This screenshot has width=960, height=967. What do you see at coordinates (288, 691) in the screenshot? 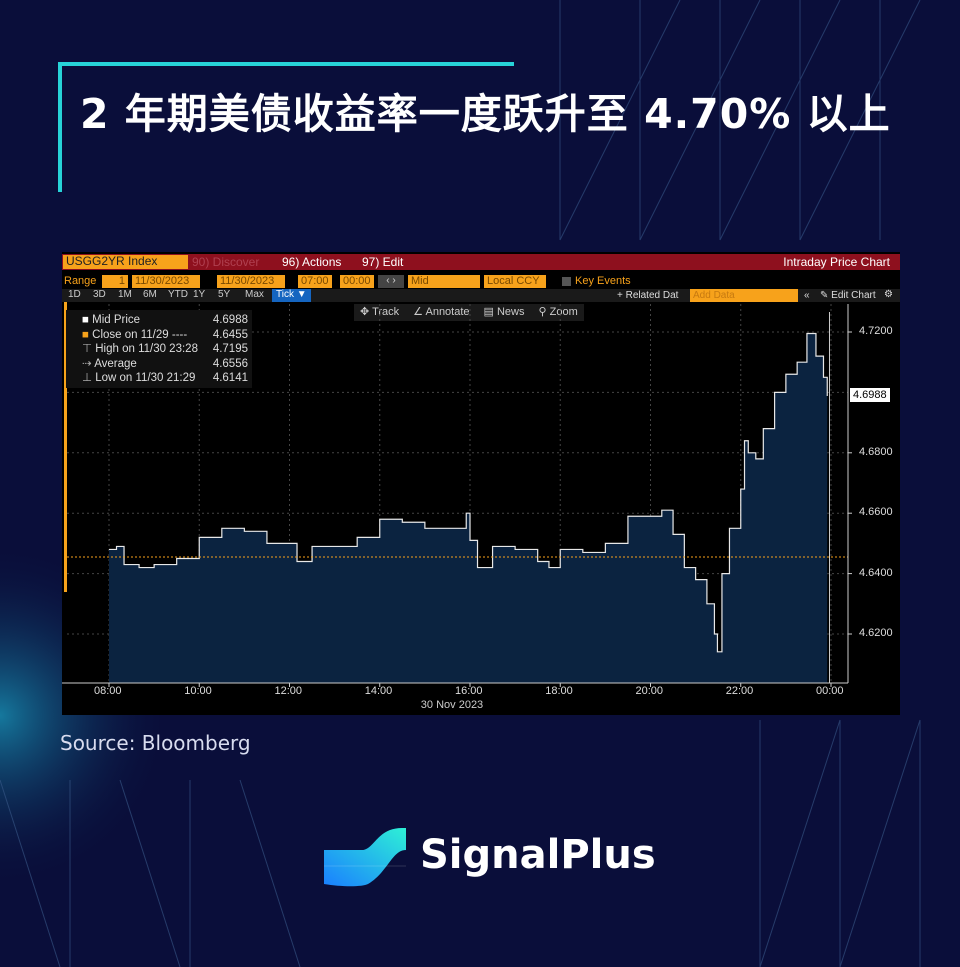
I see `x-tick-label: 12:00` at bounding box center [288, 691].